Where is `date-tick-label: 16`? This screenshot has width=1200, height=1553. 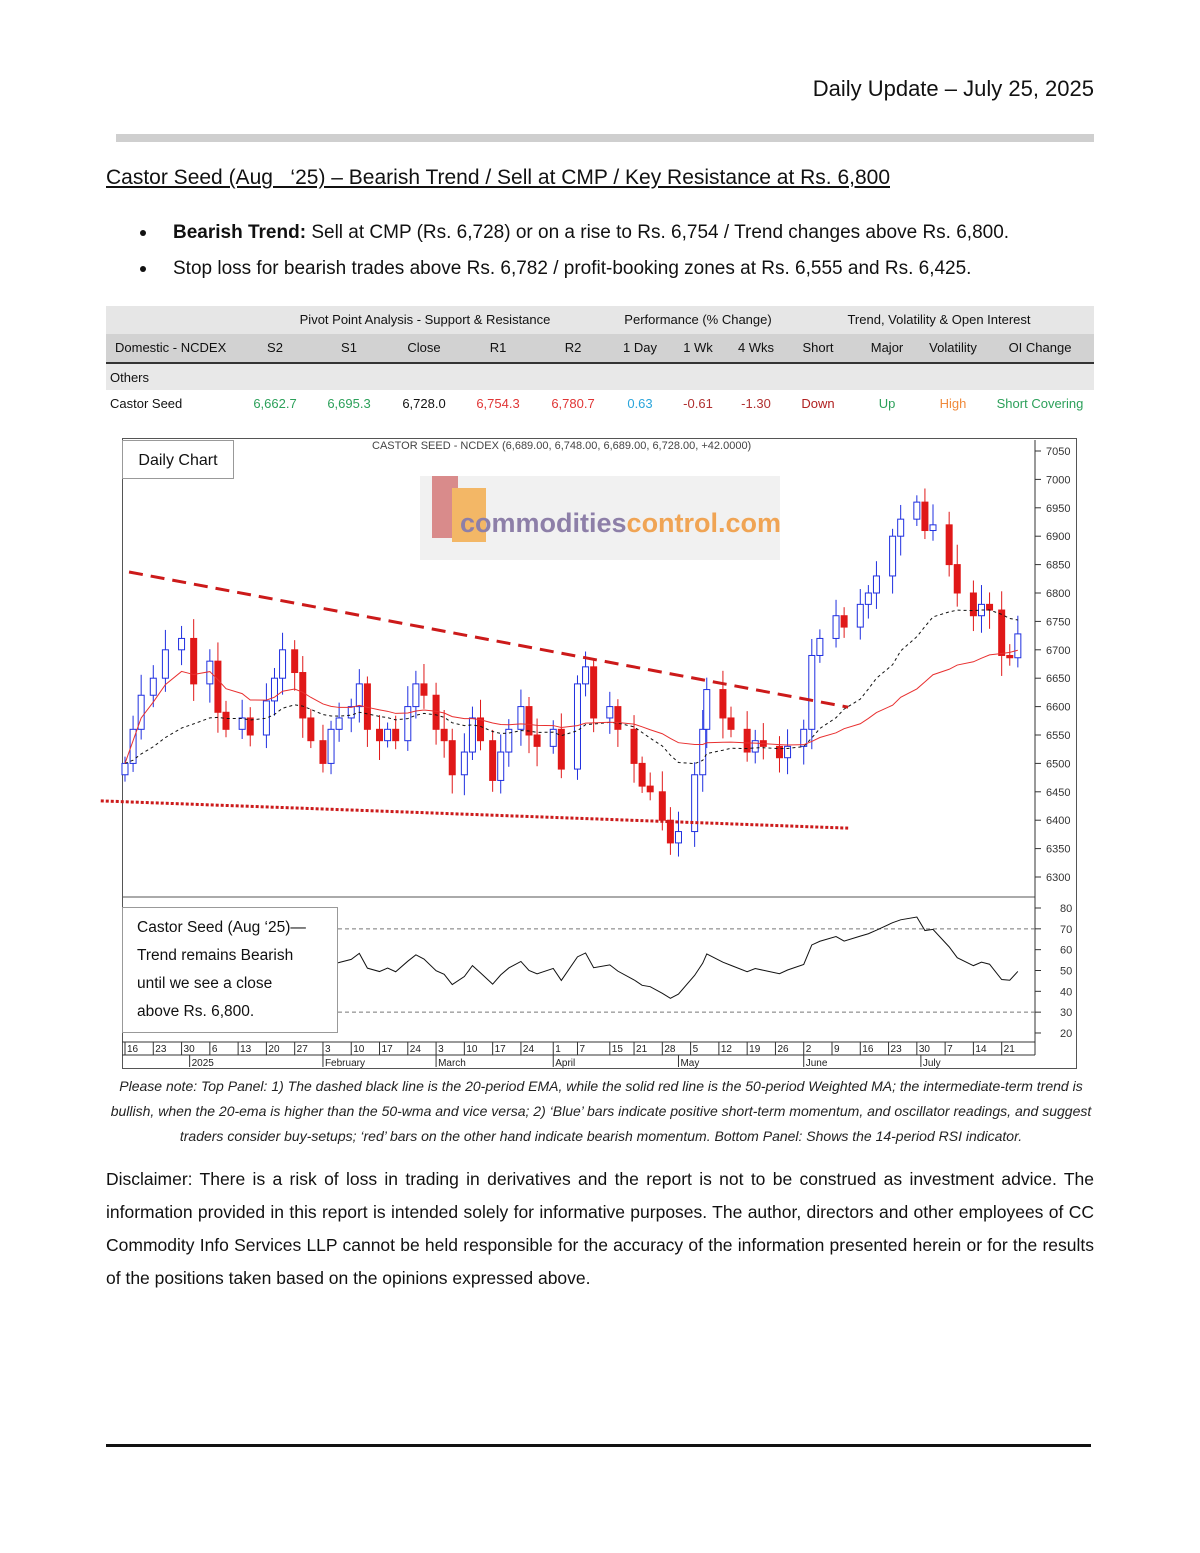
date-tick-label: 16 is located at coordinates (868, 1049).